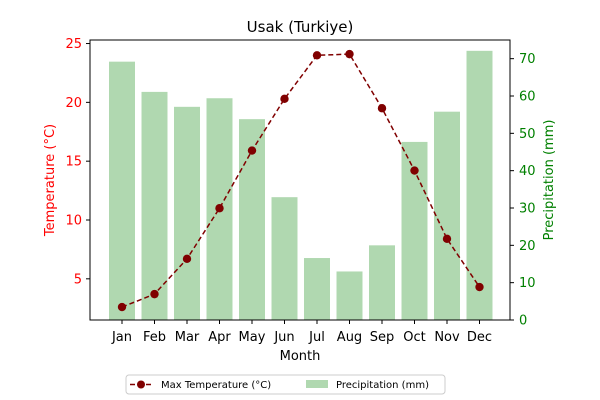  I want to click on legend: Max Temperature (°C) Precipitation (mm), so click(285, 384).